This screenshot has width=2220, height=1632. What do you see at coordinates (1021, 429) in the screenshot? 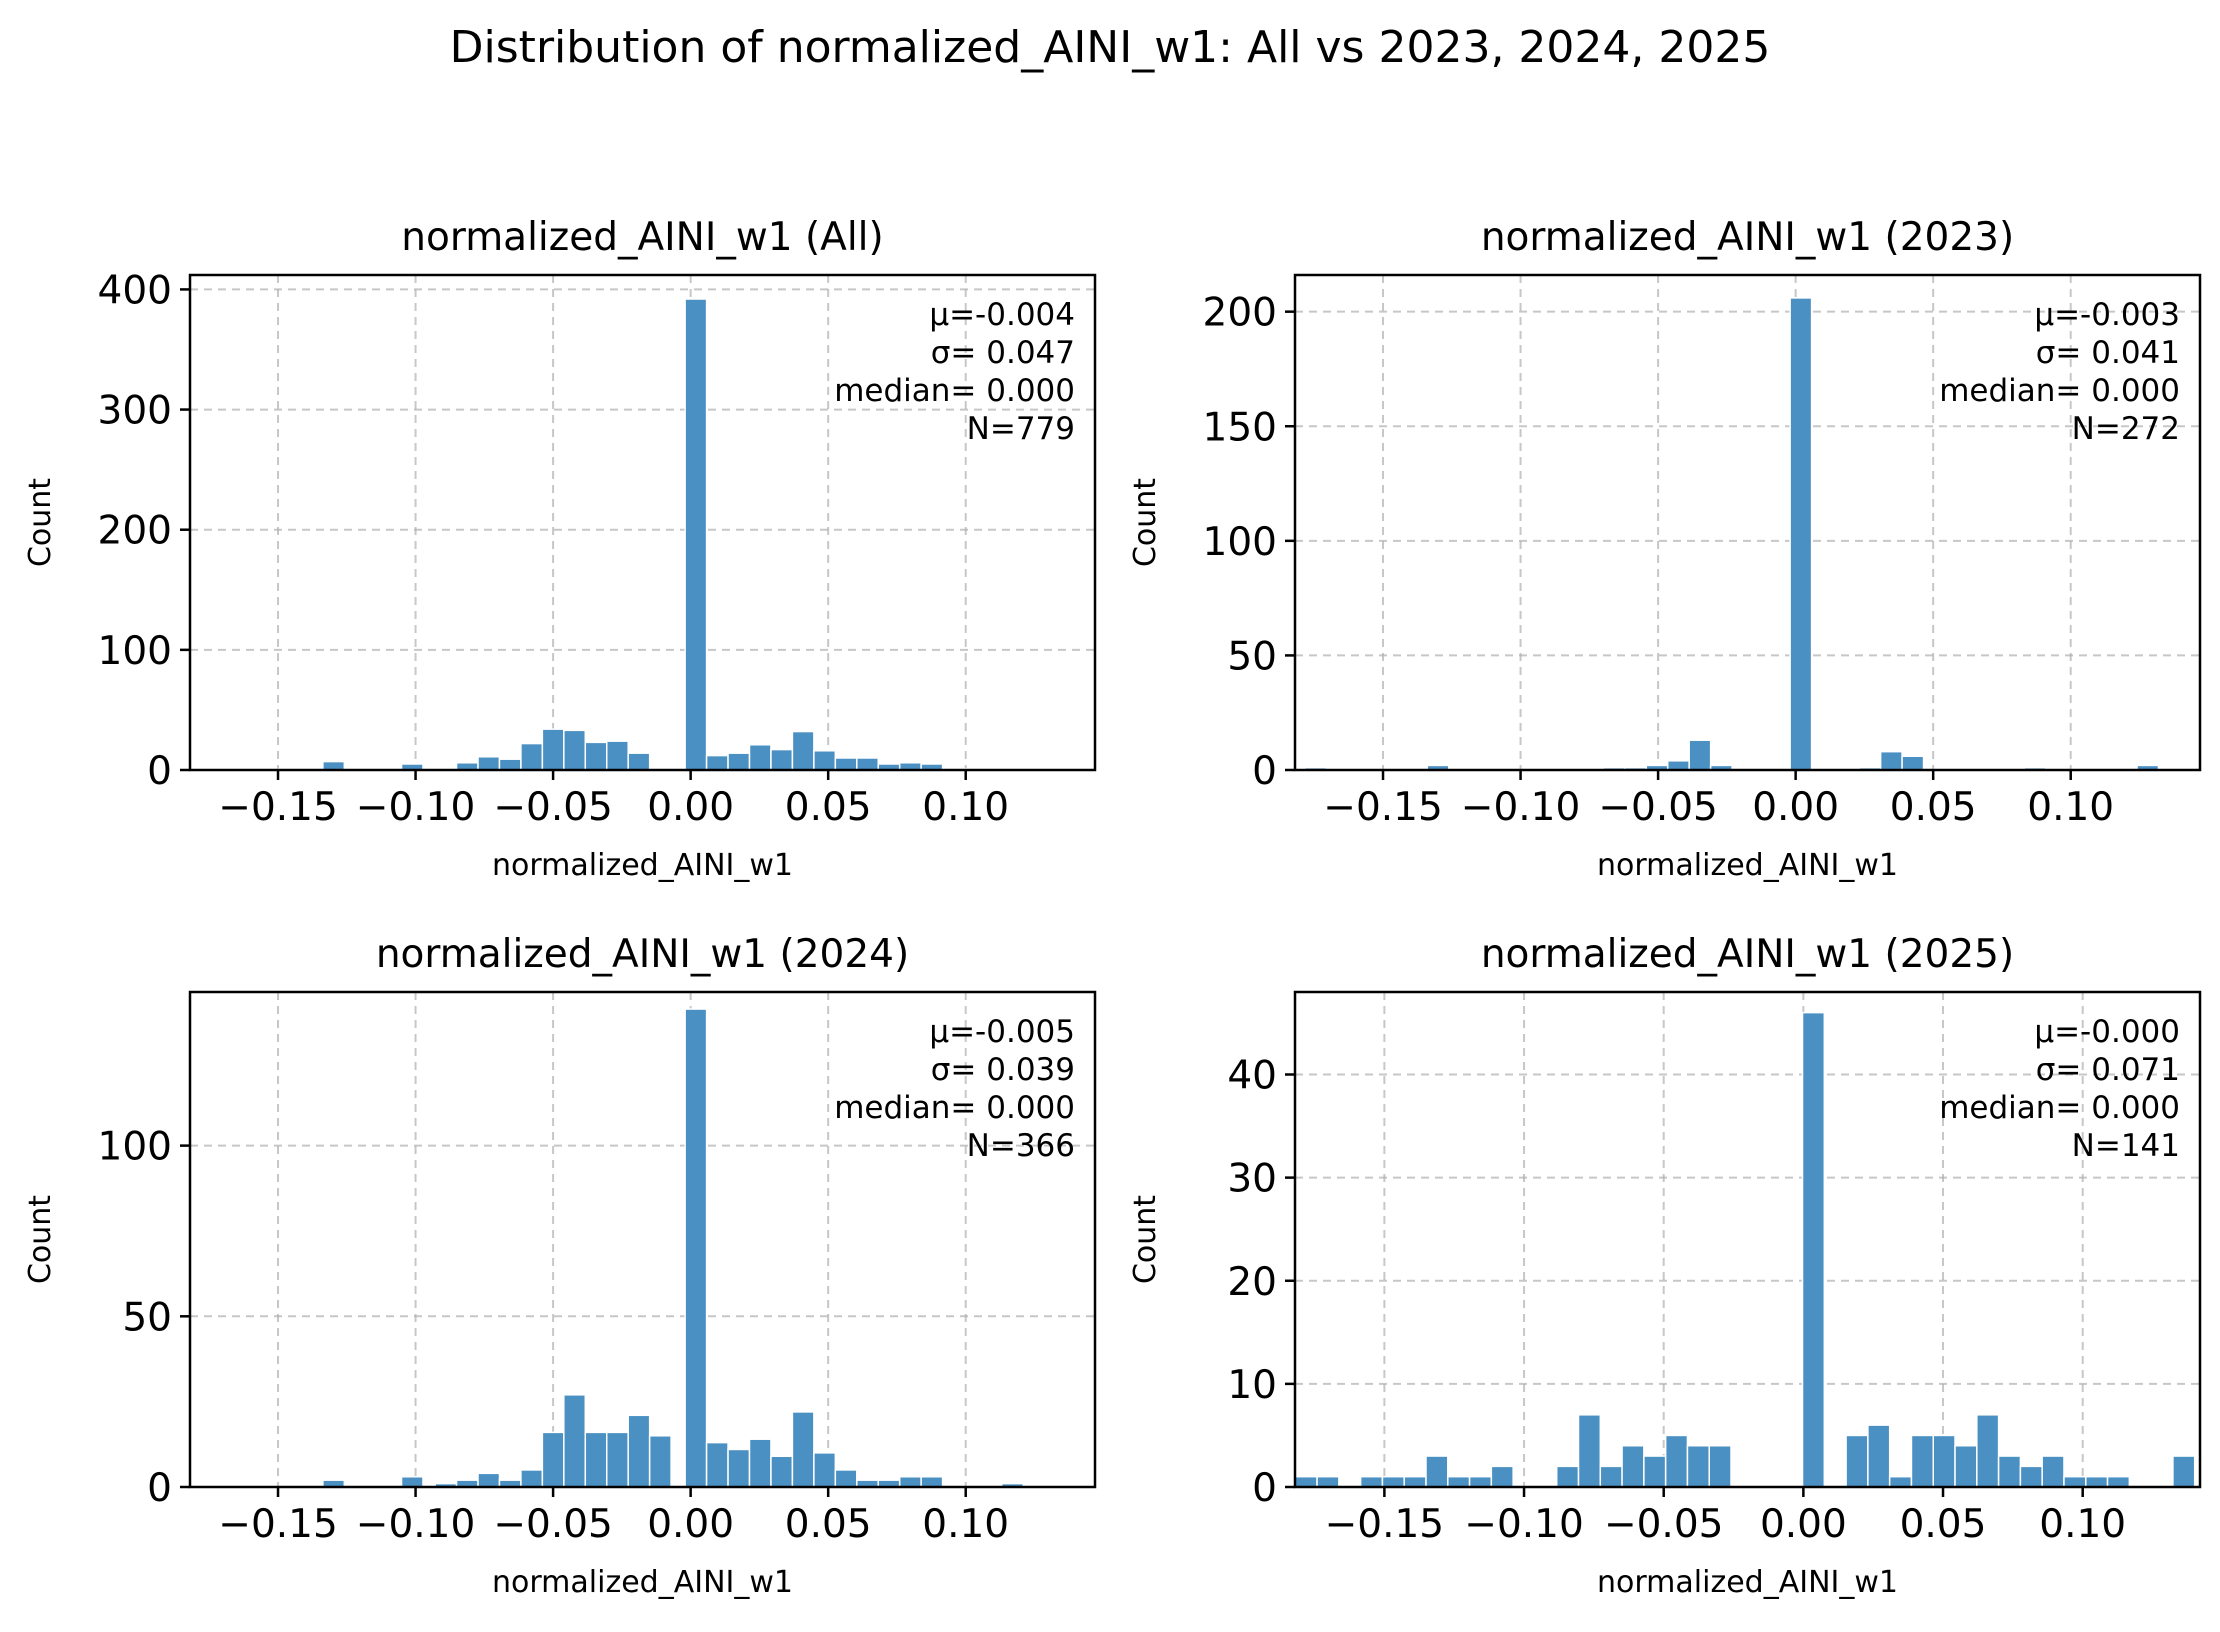
I see `stats-line: N=779` at bounding box center [1021, 429].